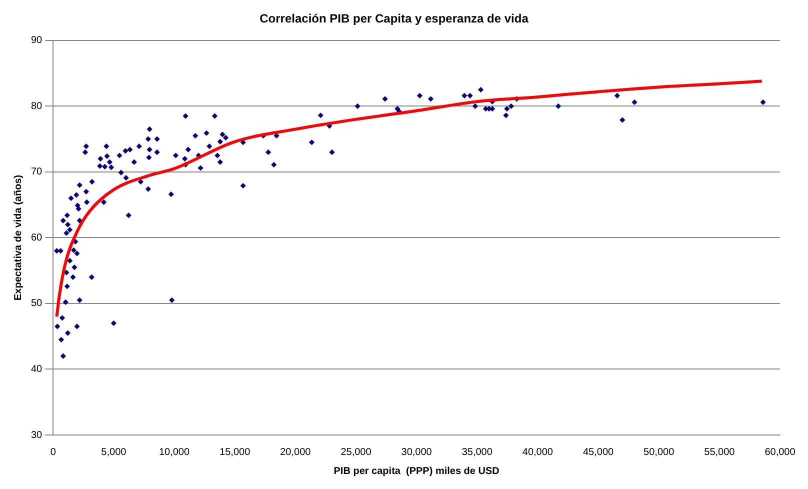 This screenshot has width=808, height=489. I want to click on x-axis-title: PIB per capita (PPP) miles de USD, so click(417, 471).